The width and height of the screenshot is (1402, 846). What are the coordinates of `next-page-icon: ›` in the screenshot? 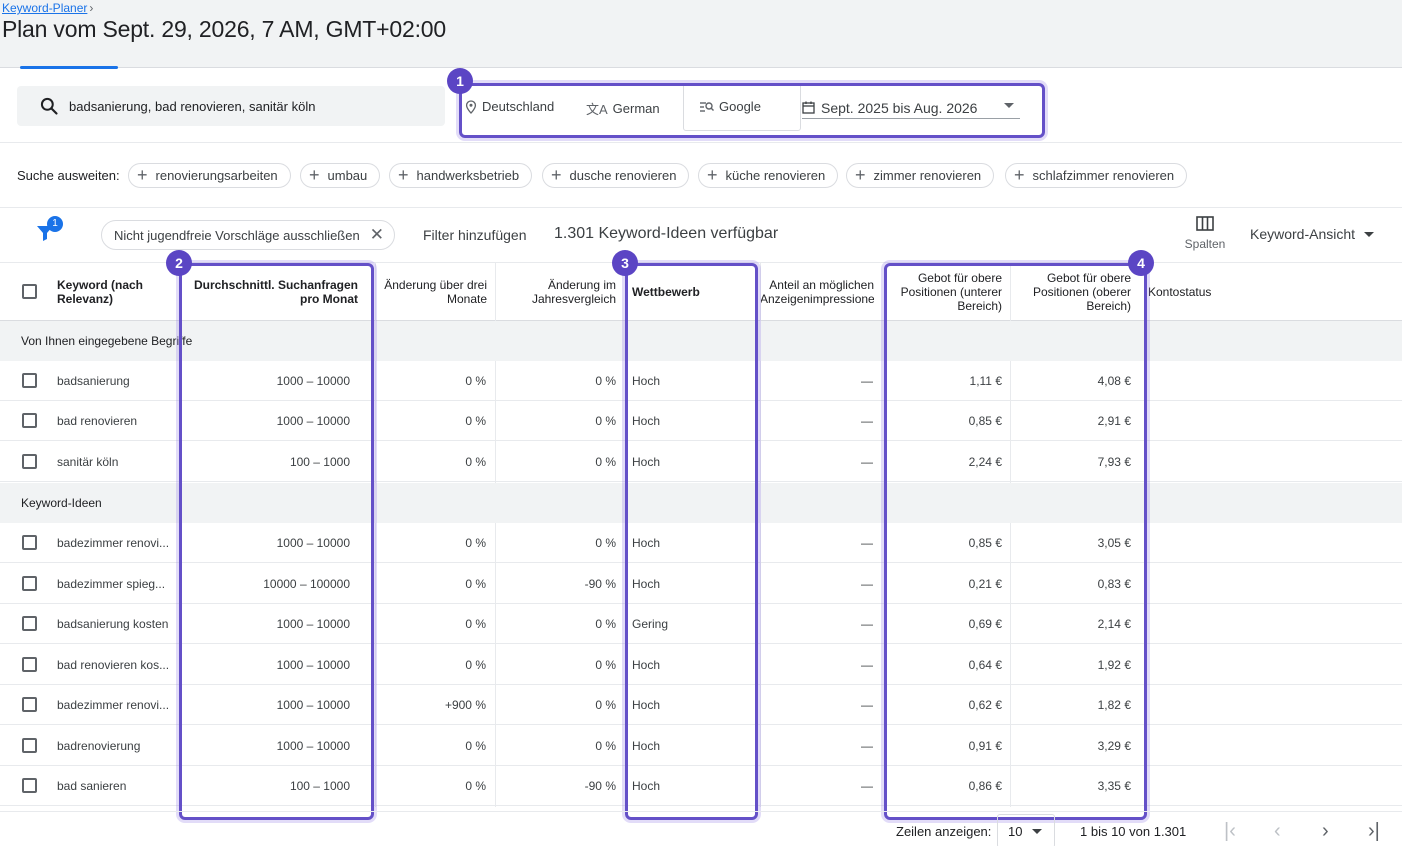 It's located at (1325, 831).